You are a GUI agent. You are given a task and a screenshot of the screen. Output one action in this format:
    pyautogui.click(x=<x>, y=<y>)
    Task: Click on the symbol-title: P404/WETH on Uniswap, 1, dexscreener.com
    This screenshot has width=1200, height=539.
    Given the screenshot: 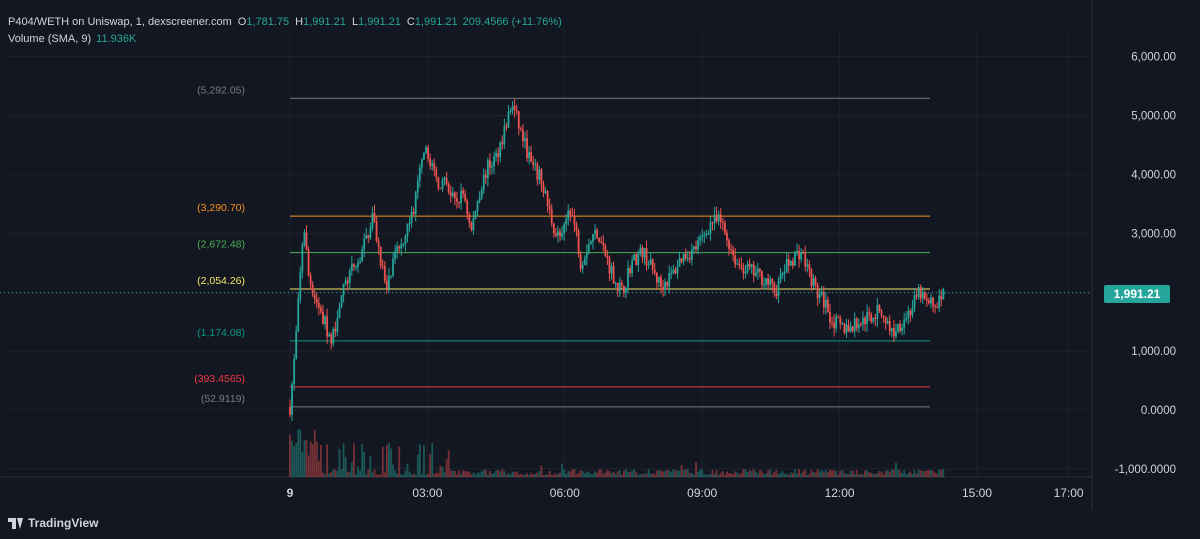 What is the action you would take?
    pyautogui.click(x=120, y=22)
    